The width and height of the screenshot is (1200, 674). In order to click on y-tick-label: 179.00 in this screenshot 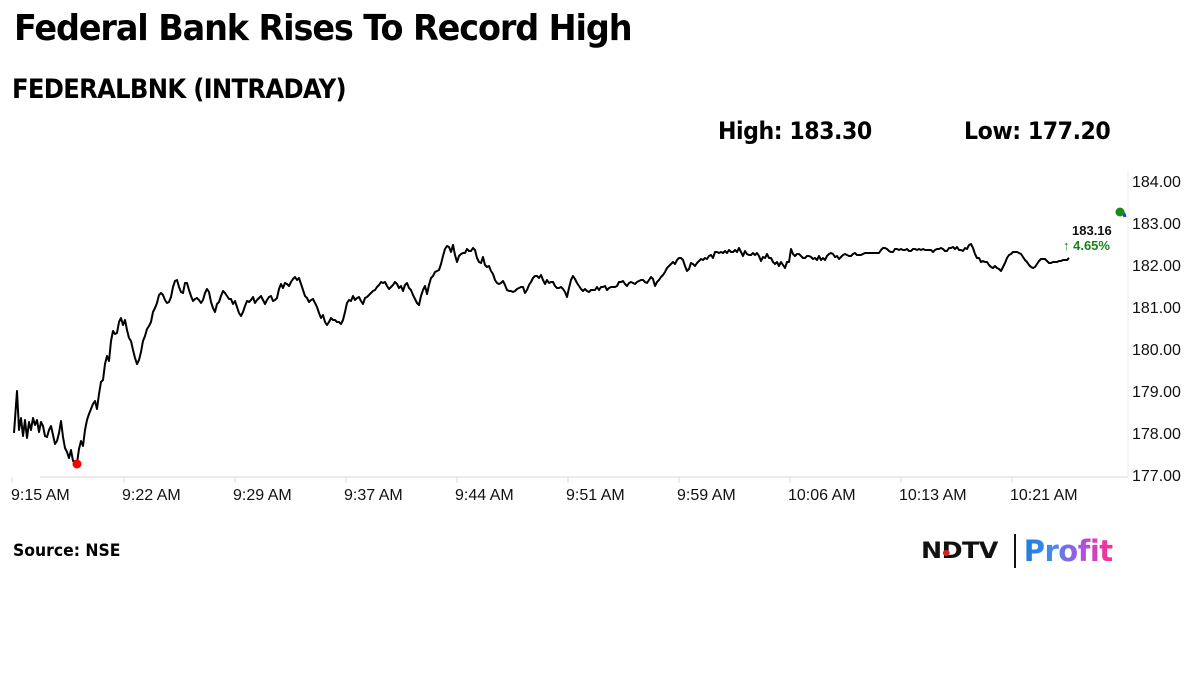, I will do `click(1156, 392)`.